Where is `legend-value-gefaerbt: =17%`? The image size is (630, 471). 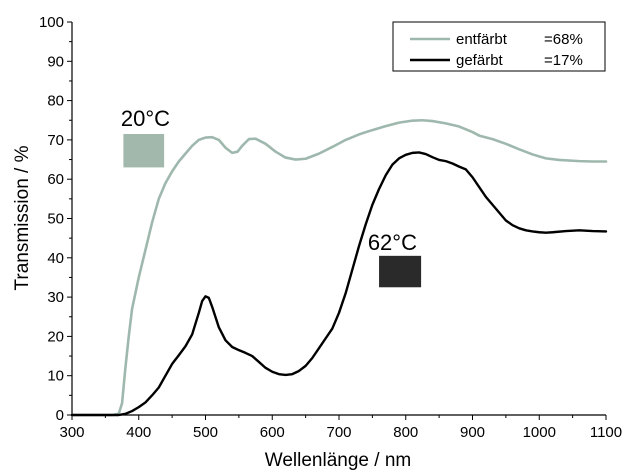 legend-value-gefaerbt: =17% is located at coordinates (563, 60).